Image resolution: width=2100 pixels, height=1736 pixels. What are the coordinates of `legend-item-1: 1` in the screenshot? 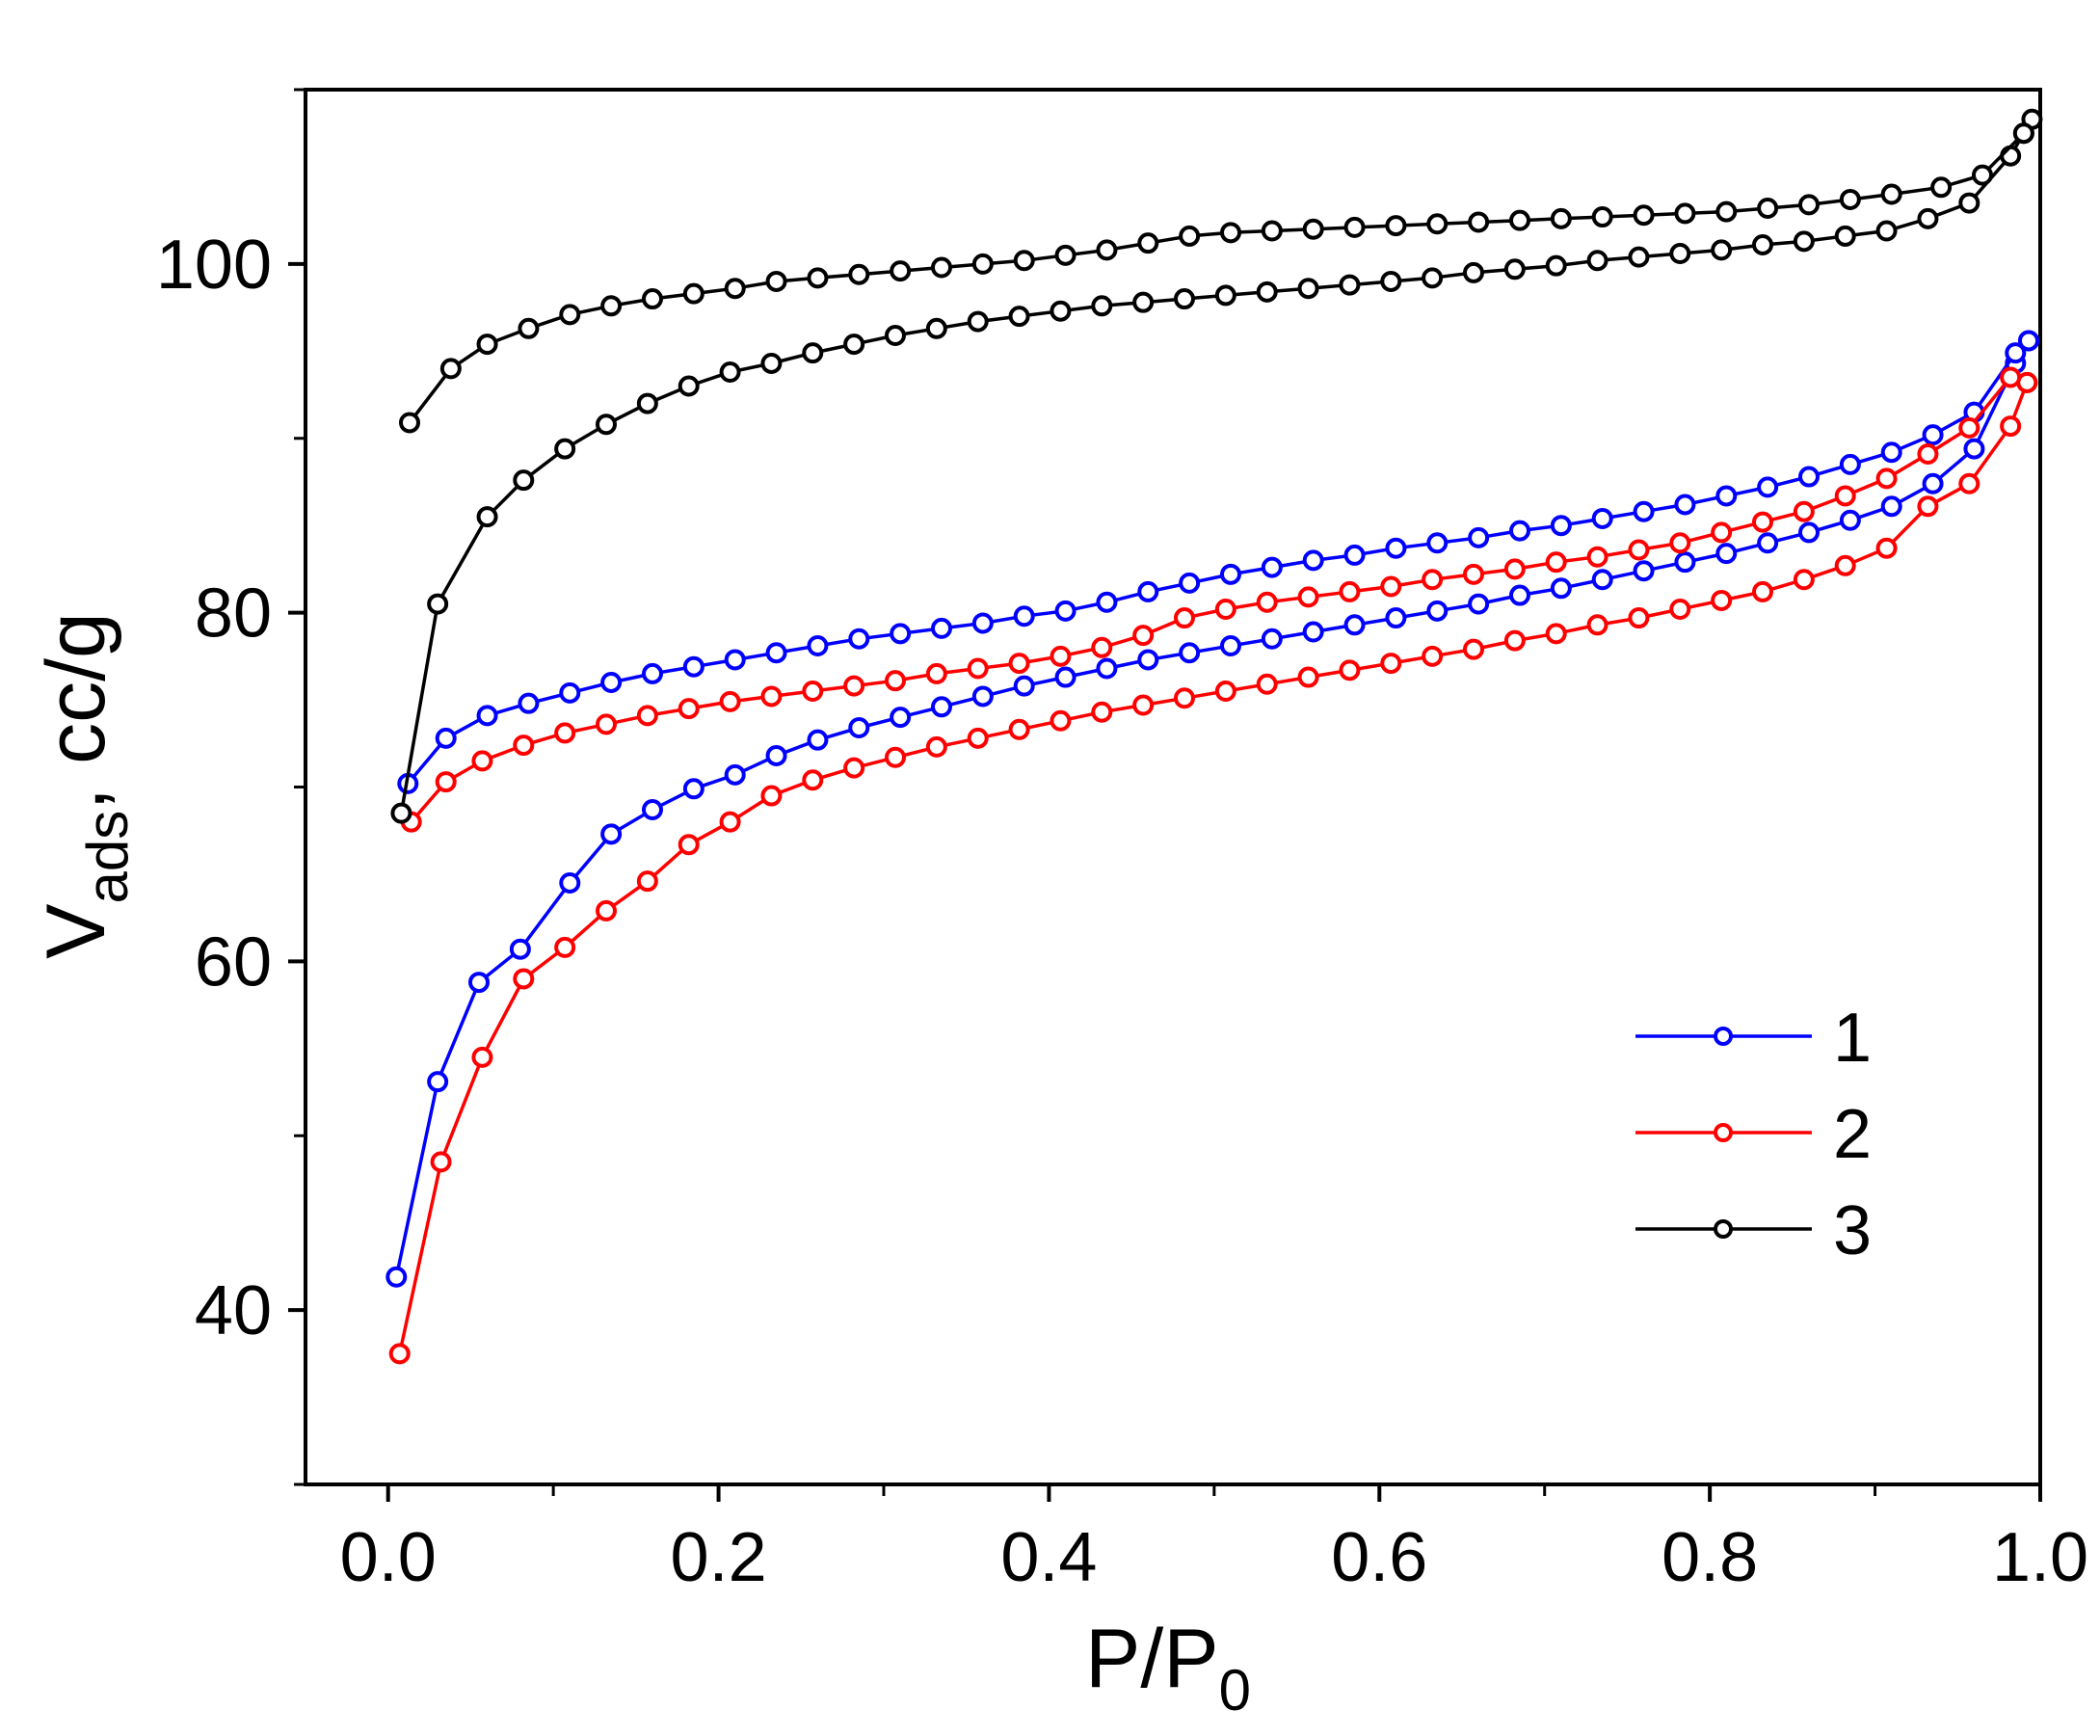 It's located at (1754, 1039).